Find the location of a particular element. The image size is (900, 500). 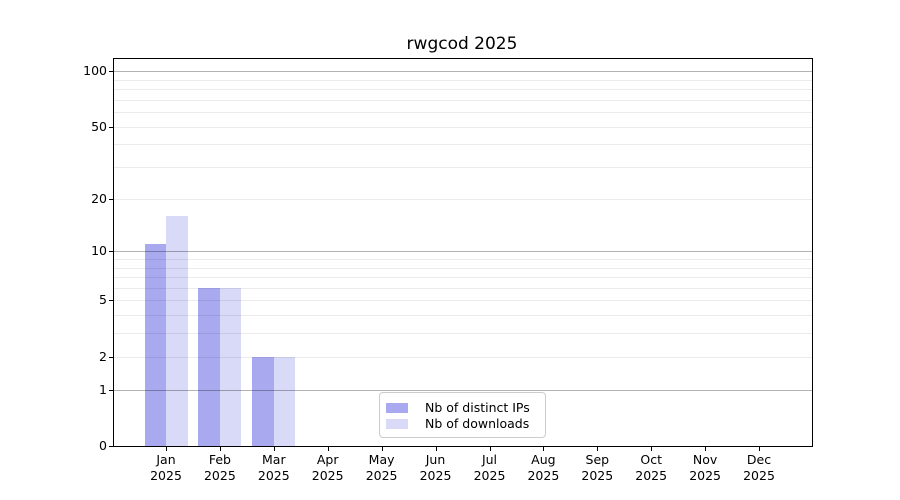

legend-label-downloads: Nb of downloads is located at coordinates (477, 423).